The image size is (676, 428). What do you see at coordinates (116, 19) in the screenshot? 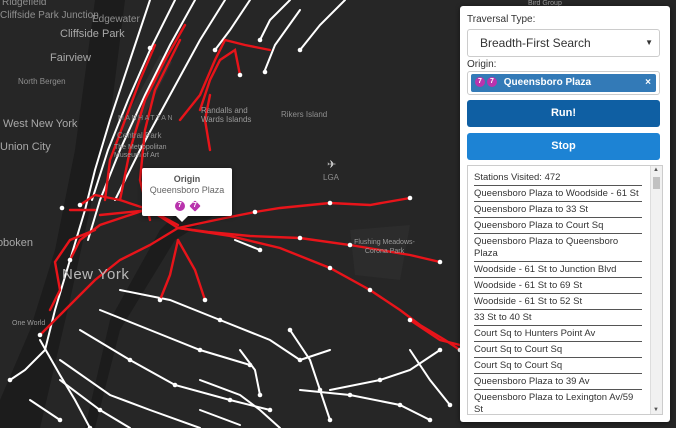
I see `map-label-edgewater: Edgewater` at bounding box center [116, 19].